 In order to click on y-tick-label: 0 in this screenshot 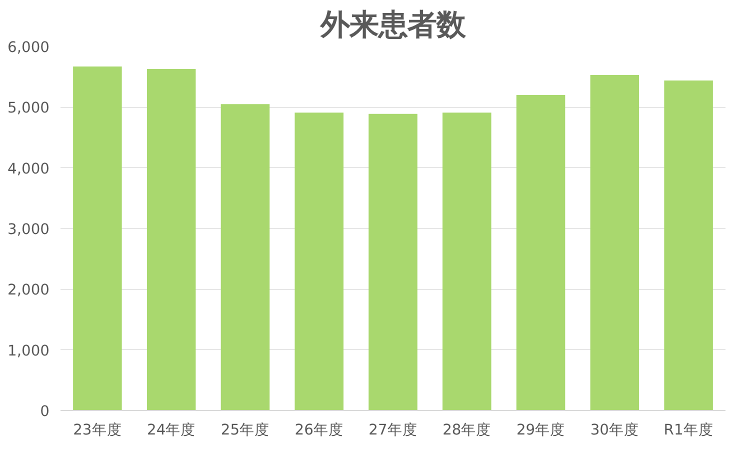, I will do `click(45, 411)`.